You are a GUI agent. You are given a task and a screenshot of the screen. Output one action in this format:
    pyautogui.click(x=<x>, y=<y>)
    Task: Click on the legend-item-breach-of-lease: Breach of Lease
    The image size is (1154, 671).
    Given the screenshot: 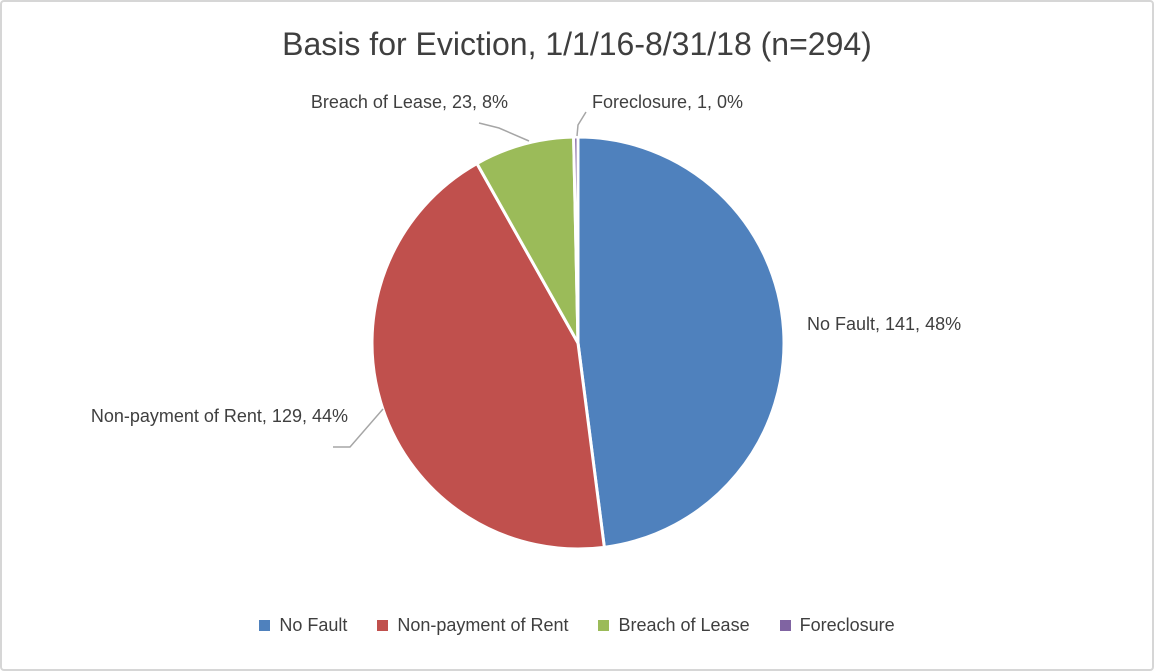 What is the action you would take?
    pyautogui.click(x=674, y=625)
    